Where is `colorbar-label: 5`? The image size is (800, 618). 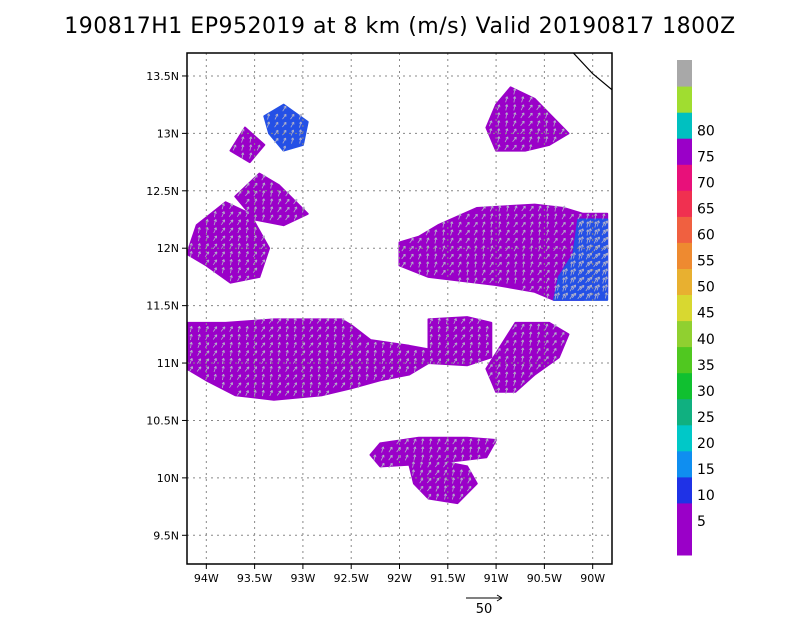
colorbar-label: 5 is located at coordinates (701, 522).